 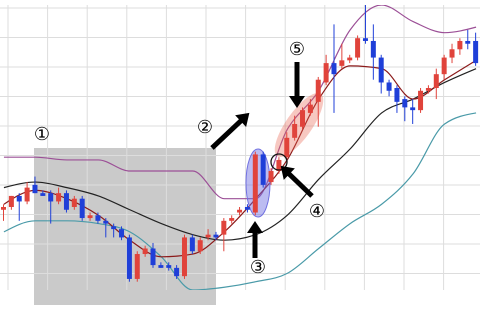 What do you see at coordinates (205, 127) in the screenshot?
I see `annotation: ②` at bounding box center [205, 127].